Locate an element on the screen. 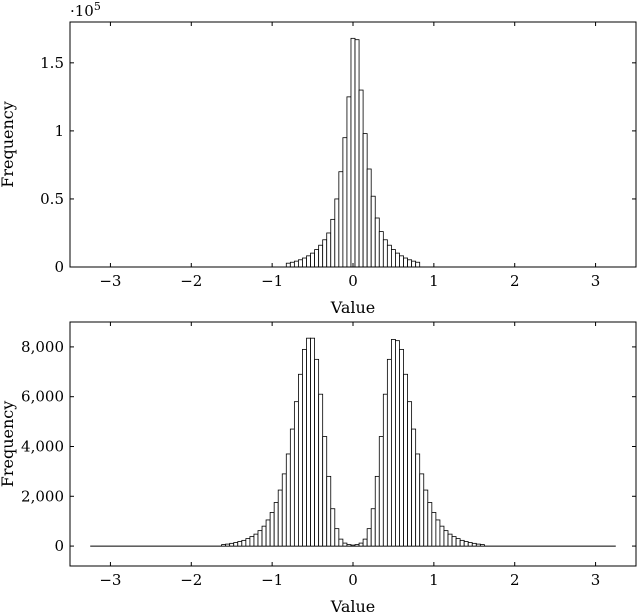 The height and width of the screenshot is (612, 640). x-tick-label: 3 is located at coordinates (596, 580).